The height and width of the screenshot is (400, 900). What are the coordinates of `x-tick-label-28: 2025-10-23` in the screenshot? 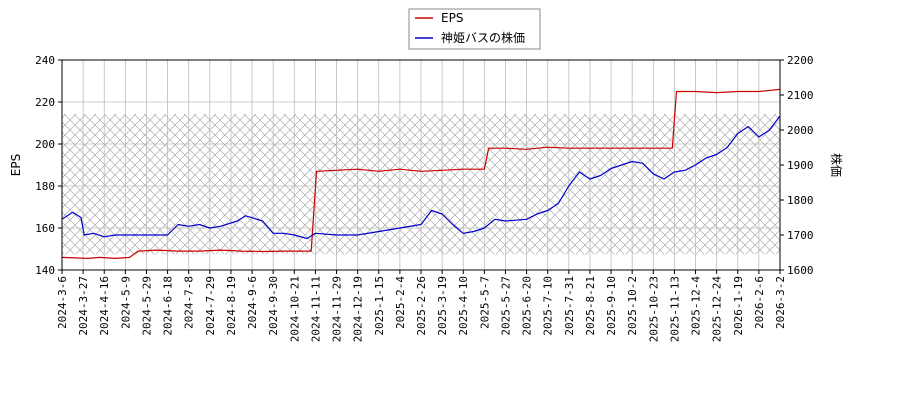 It's located at (653, 309).